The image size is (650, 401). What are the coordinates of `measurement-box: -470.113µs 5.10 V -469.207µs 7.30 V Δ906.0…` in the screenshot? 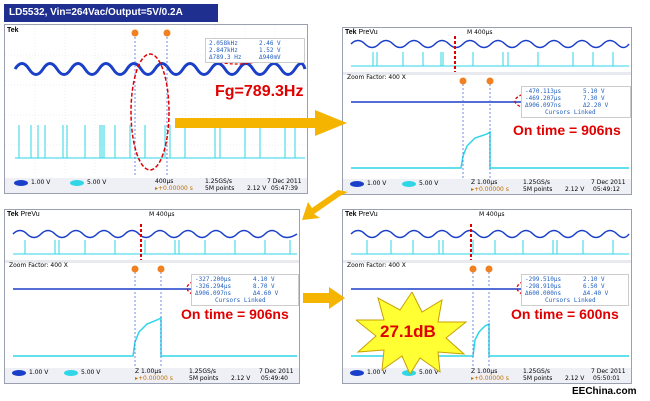 It's located at (576, 102).